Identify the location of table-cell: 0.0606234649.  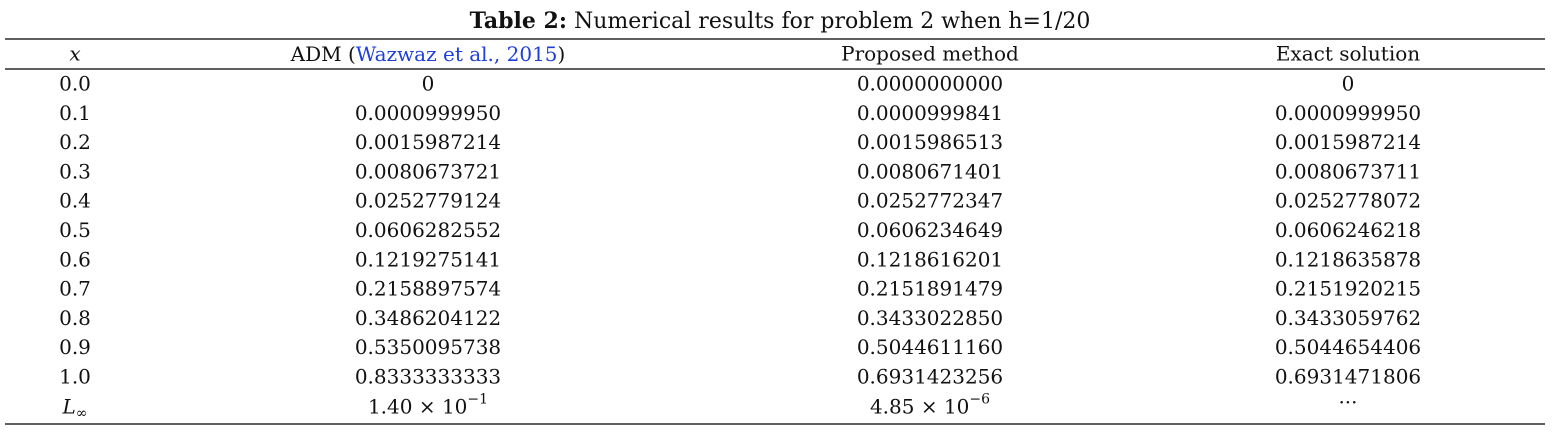
(930, 230).